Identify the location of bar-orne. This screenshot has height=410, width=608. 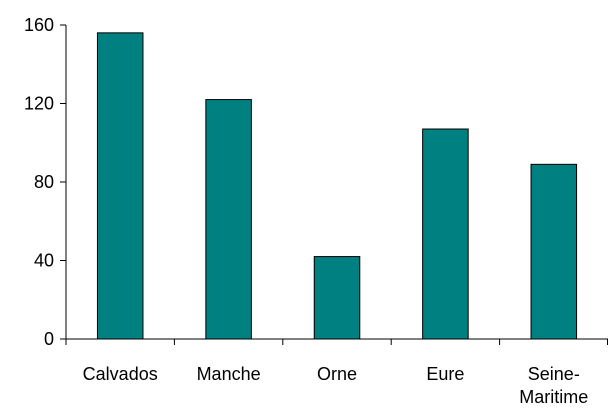
(337, 298).